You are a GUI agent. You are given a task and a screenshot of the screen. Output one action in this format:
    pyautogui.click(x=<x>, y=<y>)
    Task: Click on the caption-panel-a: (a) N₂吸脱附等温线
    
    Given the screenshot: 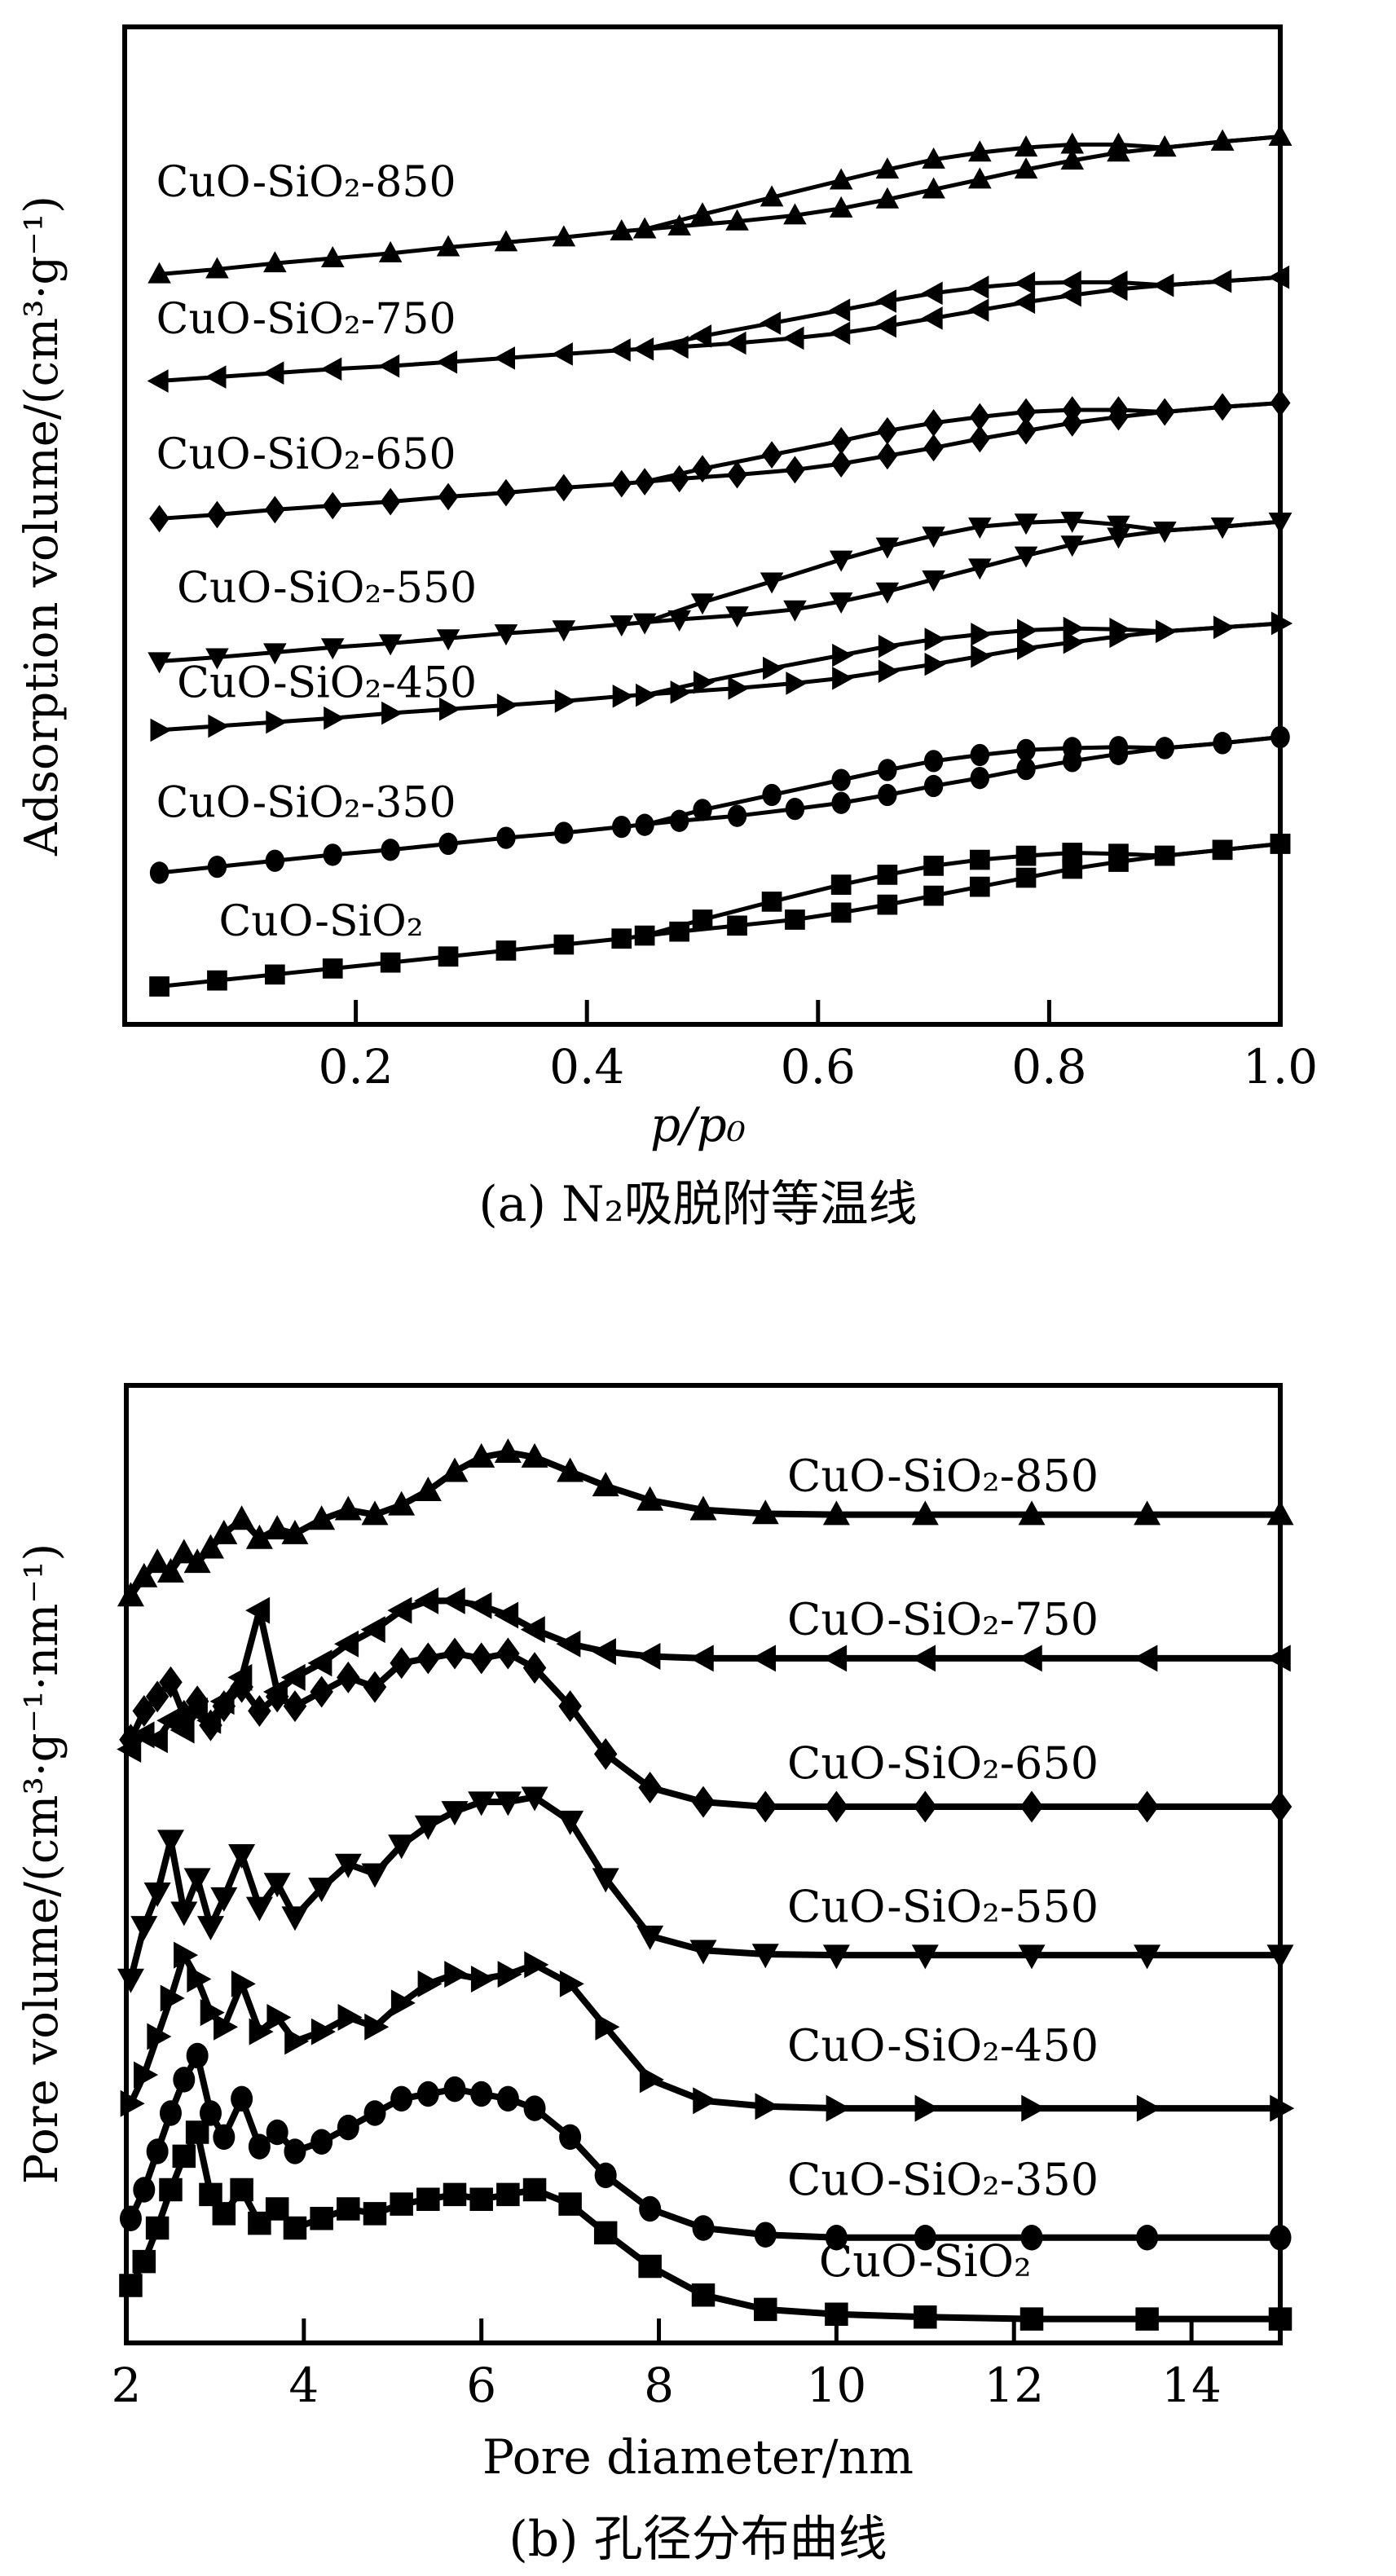 What is the action you would take?
    pyautogui.click(x=698, y=1204)
    